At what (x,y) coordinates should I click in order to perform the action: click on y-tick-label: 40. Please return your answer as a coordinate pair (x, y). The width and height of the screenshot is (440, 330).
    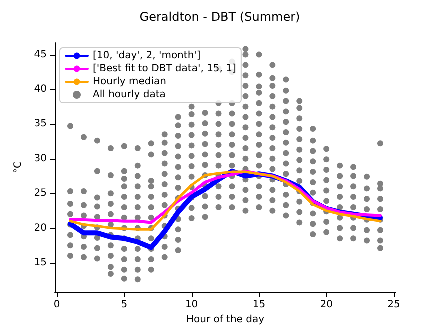
    Looking at the image, I should click on (40, 89).